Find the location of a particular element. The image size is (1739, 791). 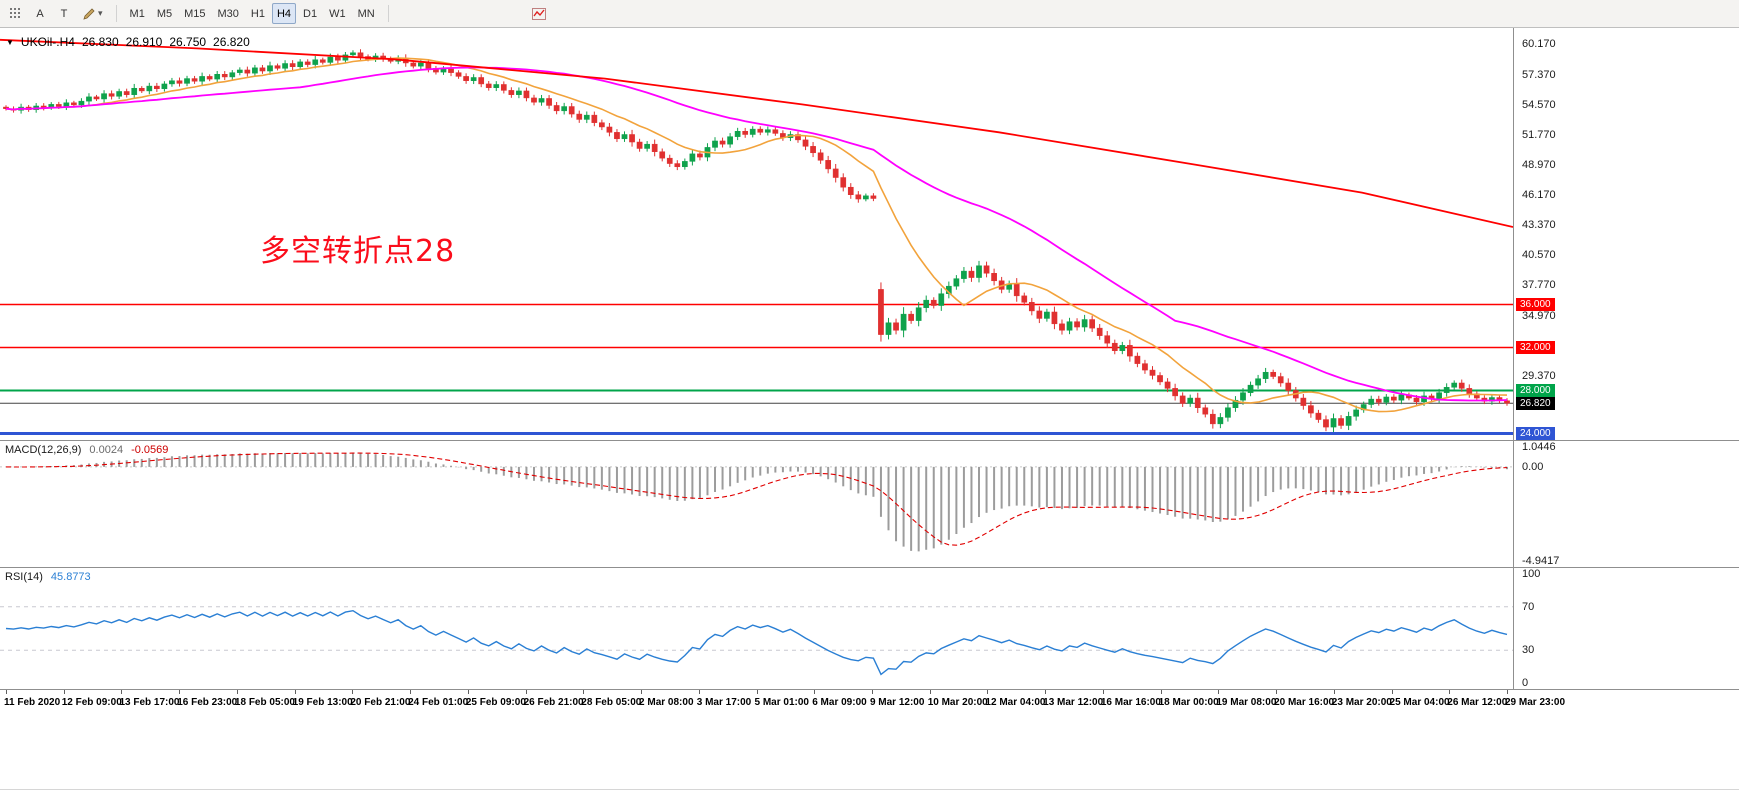

symbol-name: UKOil-.H4 is located at coordinates (47, 42).